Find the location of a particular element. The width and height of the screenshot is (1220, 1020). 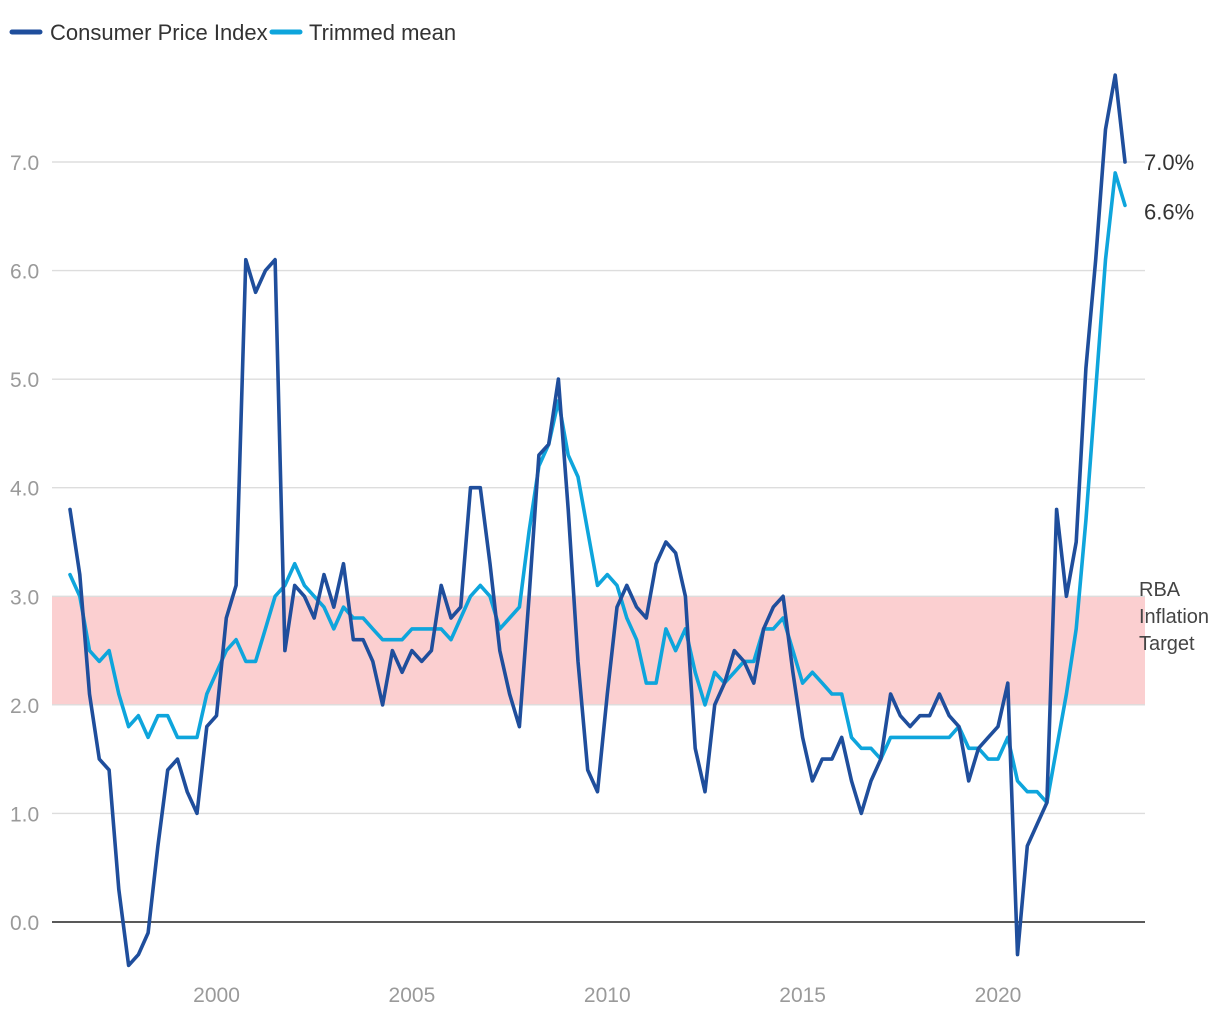

y-tick-label: 6.0 is located at coordinates (24, 272).